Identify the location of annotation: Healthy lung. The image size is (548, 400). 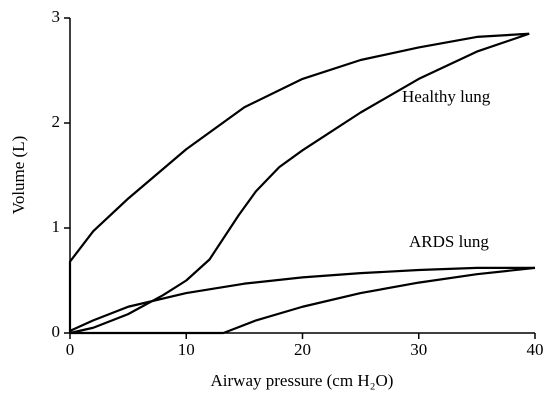
(446, 96).